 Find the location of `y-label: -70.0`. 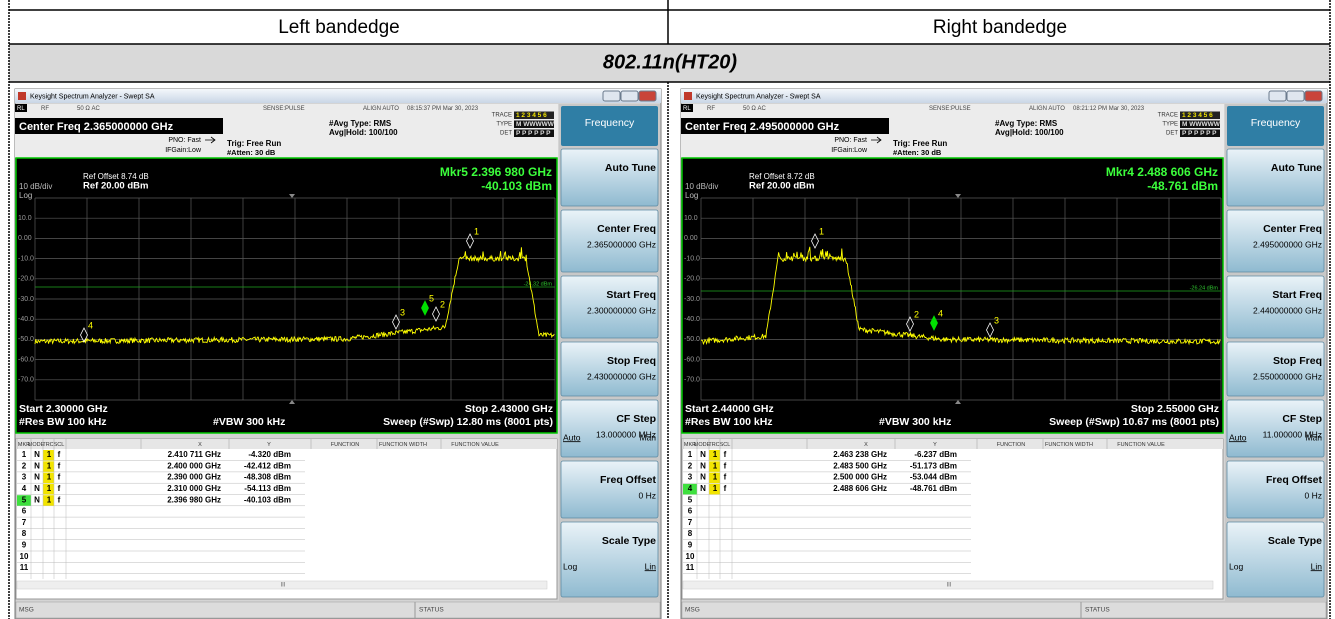

y-label: -70.0 is located at coordinates (26, 380).